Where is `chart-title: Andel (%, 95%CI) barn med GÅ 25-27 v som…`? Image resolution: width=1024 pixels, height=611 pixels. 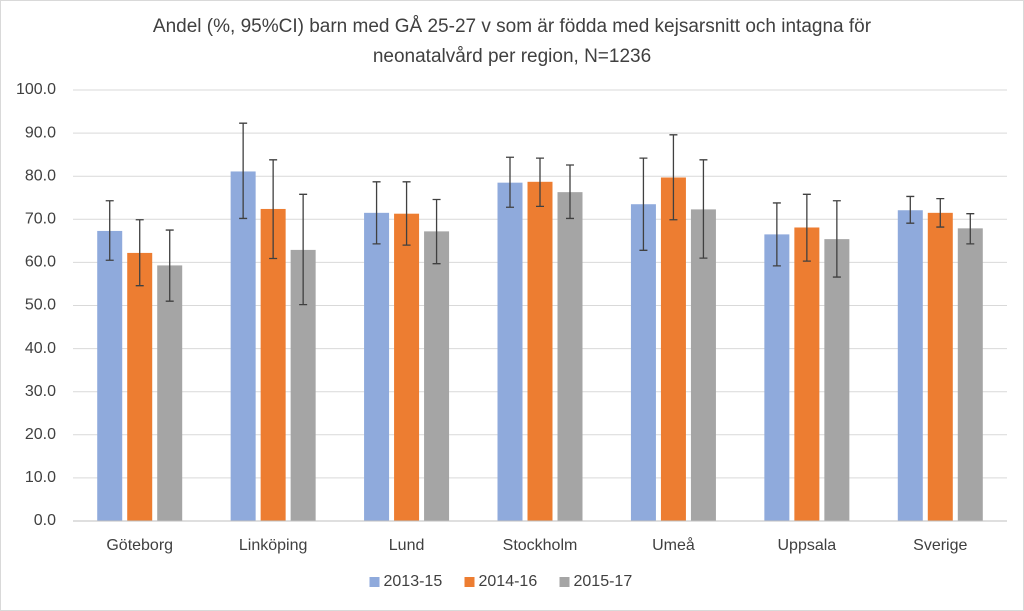
chart-title: Andel (%, 95%CI) barn med GÅ 25-27 v som… is located at coordinates (512, 41).